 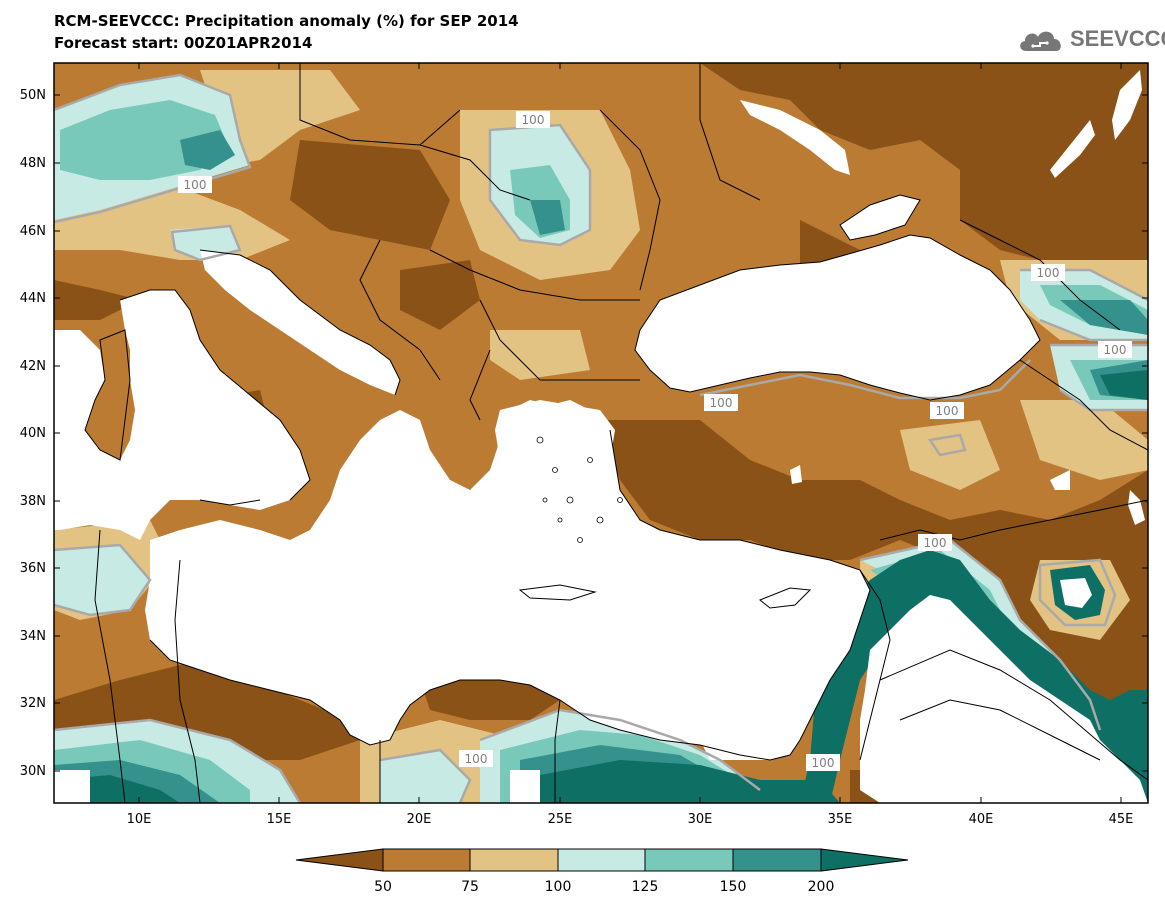 What do you see at coordinates (33, 433) in the screenshot?
I see `lat-tick-label: 40N` at bounding box center [33, 433].